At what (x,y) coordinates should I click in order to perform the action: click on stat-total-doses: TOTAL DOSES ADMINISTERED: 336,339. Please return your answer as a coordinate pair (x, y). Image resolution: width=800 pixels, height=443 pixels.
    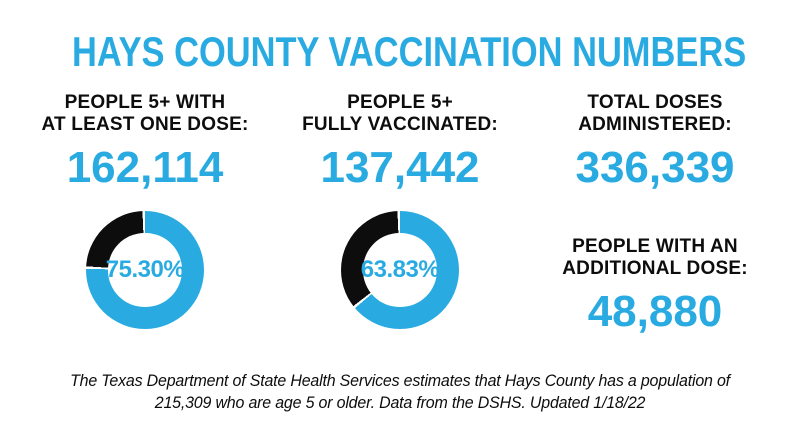
    Looking at the image, I should click on (655, 141).